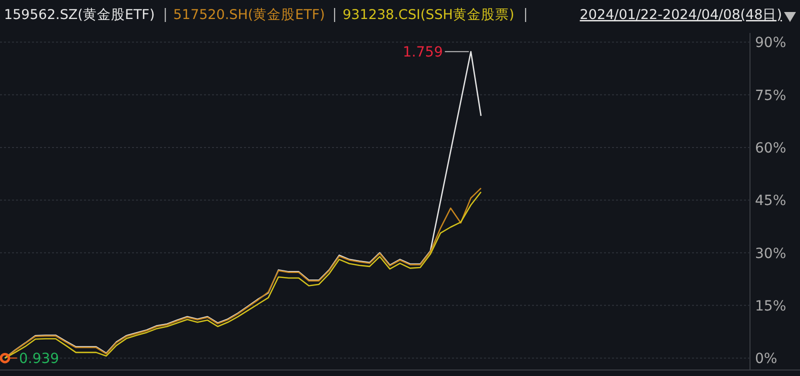 This screenshot has height=376, width=800. Describe the element at coordinates (428, 15) in the screenshot. I see `text: 931238.CSI(SSH黄金股票)` at that location.